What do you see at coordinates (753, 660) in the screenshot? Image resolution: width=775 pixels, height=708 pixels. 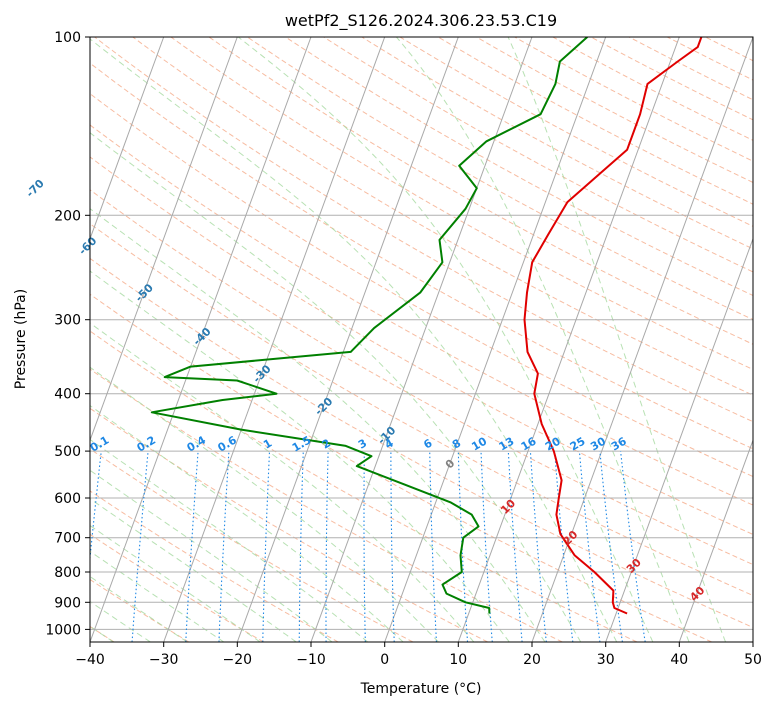 I see `x-tick-label: 50` at bounding box center [753, 660].